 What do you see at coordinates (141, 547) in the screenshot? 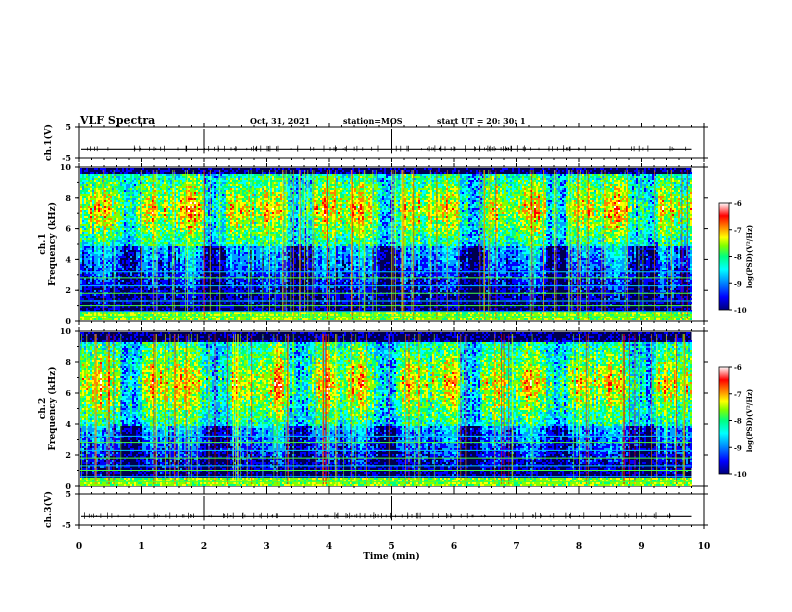
I see `x-tick-label: 1` at bounding box center [141, 547].